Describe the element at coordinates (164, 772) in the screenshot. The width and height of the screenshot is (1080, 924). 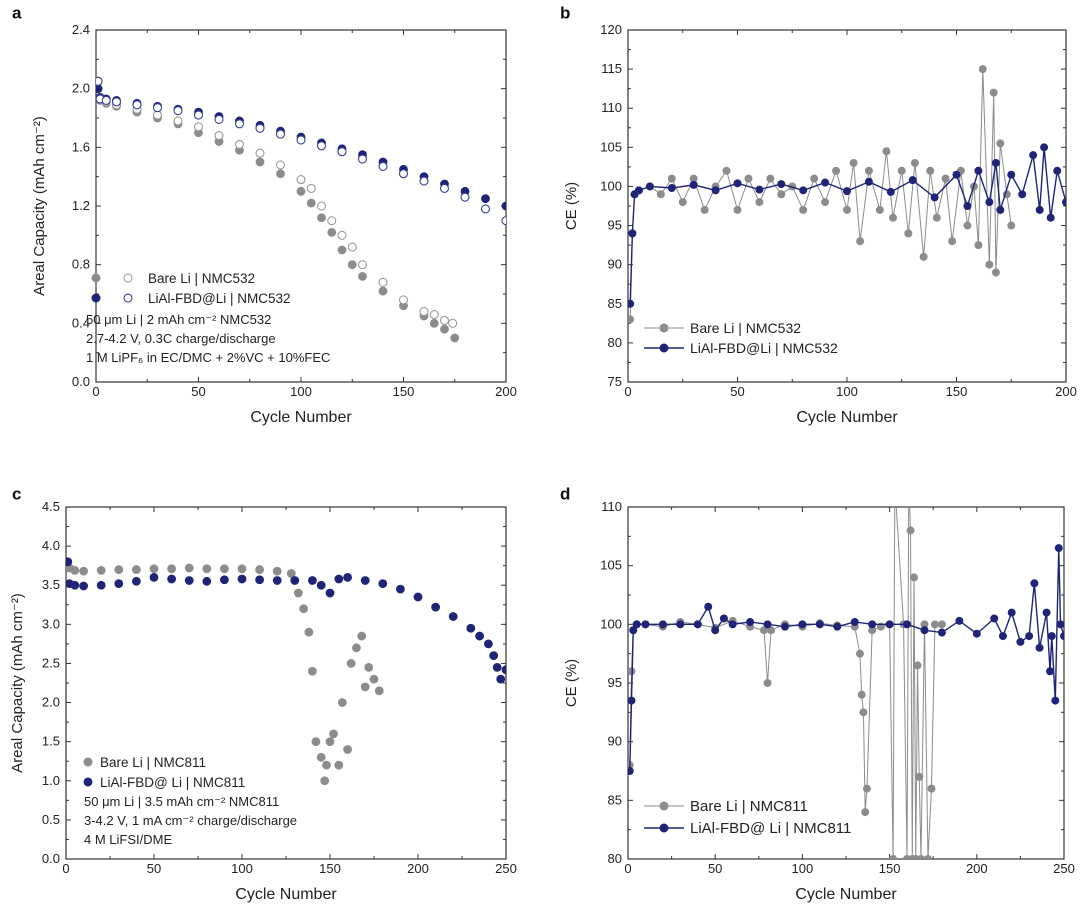
I see `legend: Bare Li | NMC811 LiAl-FBD@ Li | NMC811` at that location.